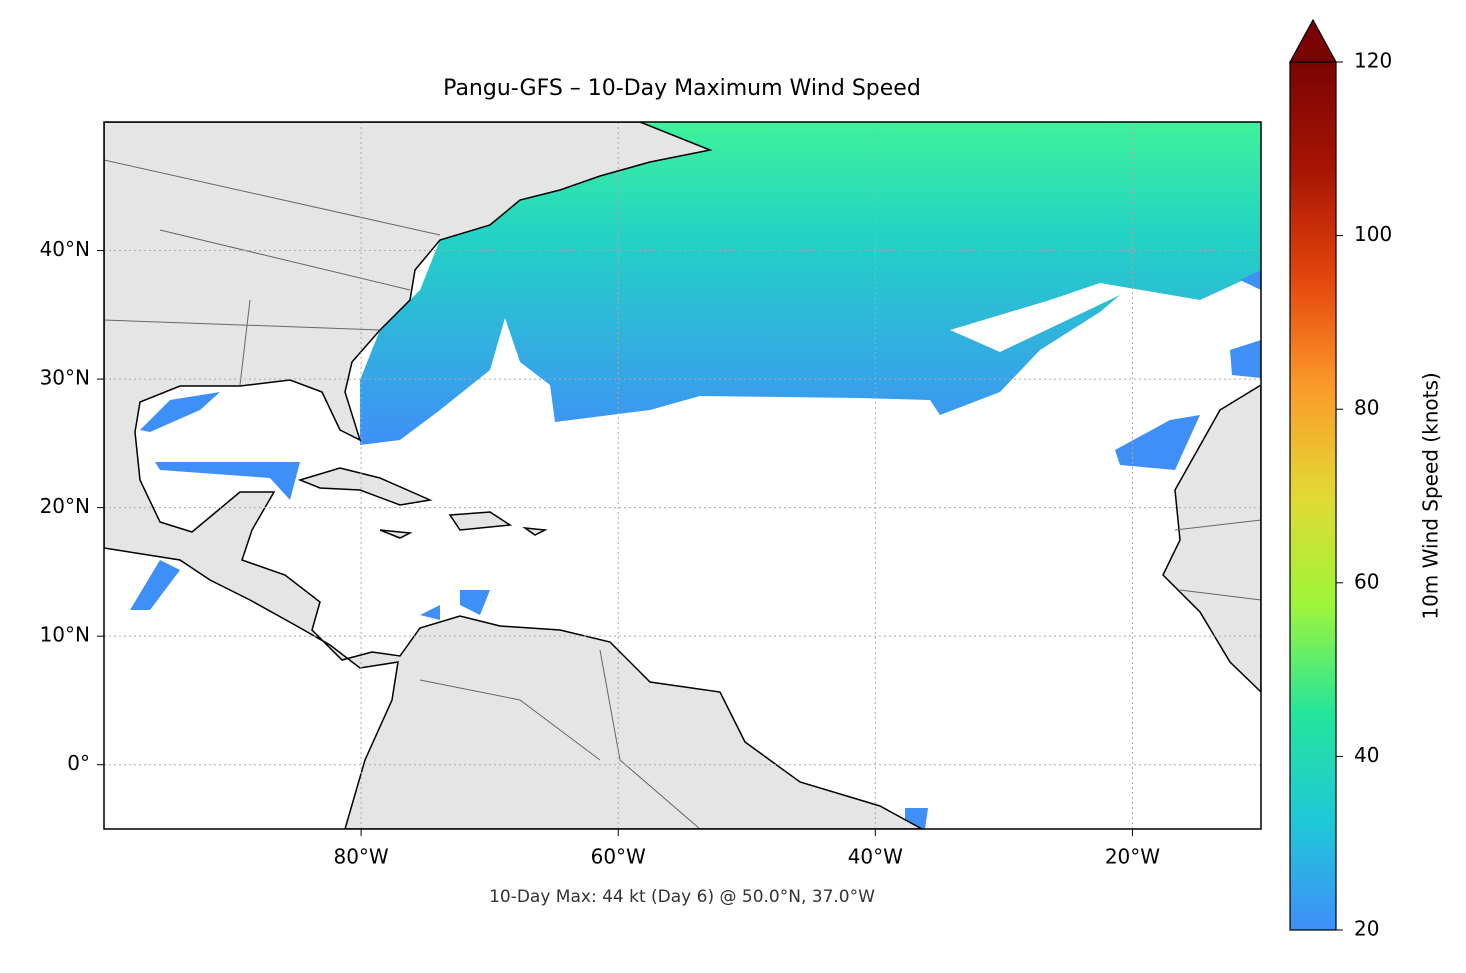 This screenshot has height=973, width=1466. Describe the element at coordinates (1313, 40) in the screenshot. I see `colorbar-extend` at that location.